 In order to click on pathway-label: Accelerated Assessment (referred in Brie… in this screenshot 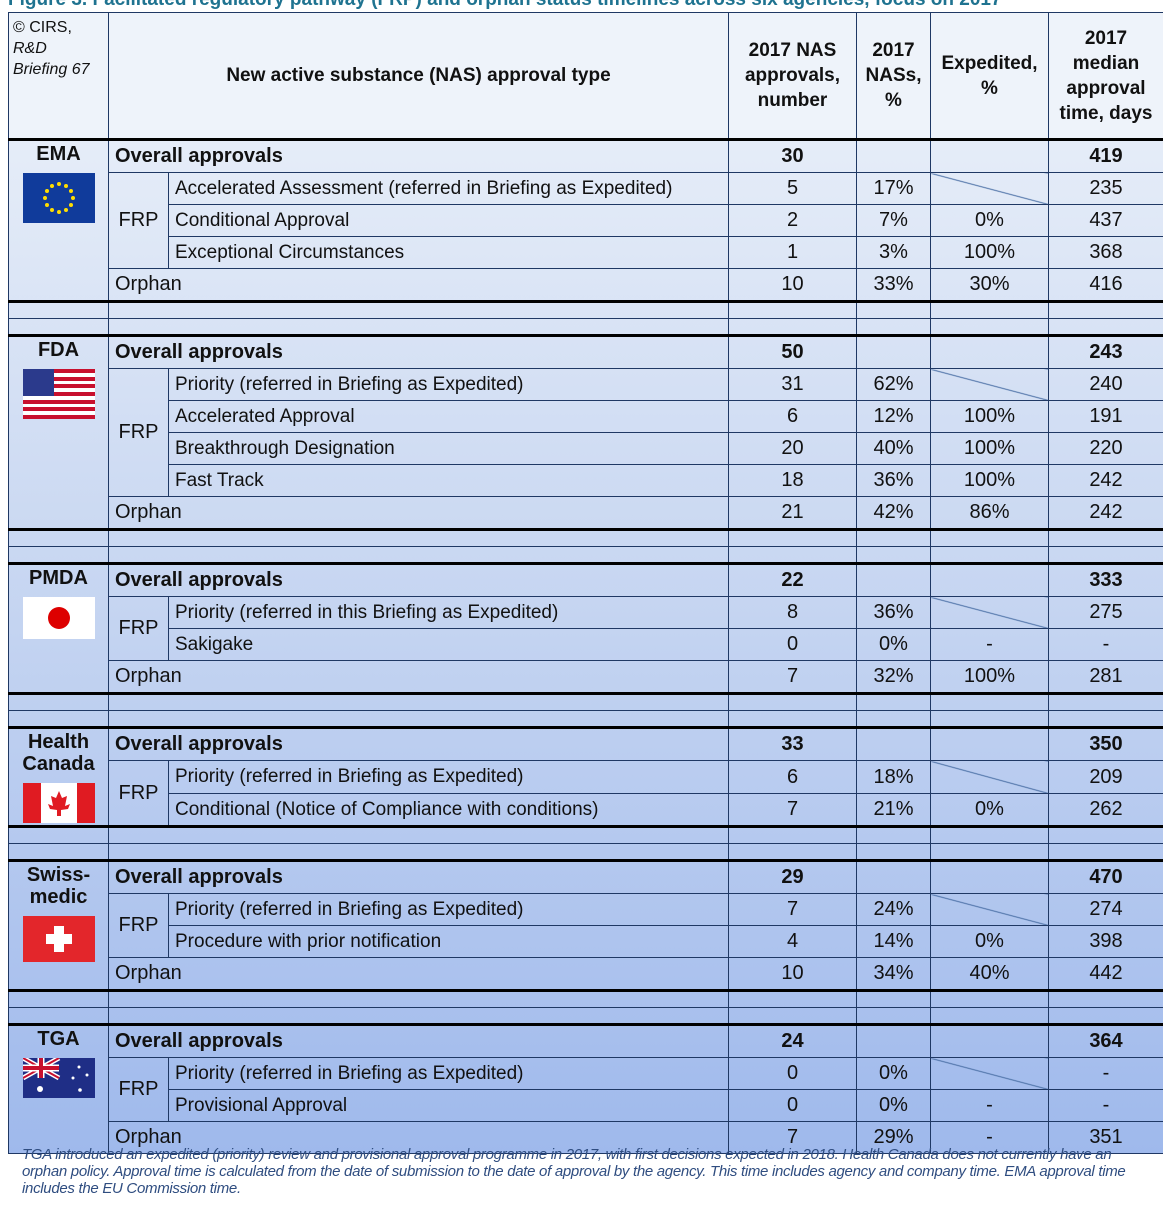, I will do `click(448, 188)`.